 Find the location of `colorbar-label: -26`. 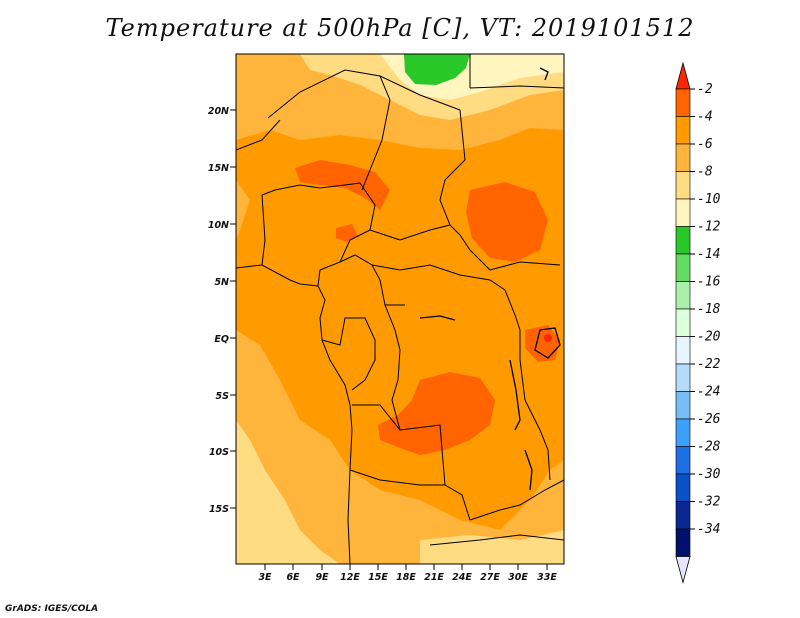

colorbar-label: -26 is located at coordinates (709, 419).